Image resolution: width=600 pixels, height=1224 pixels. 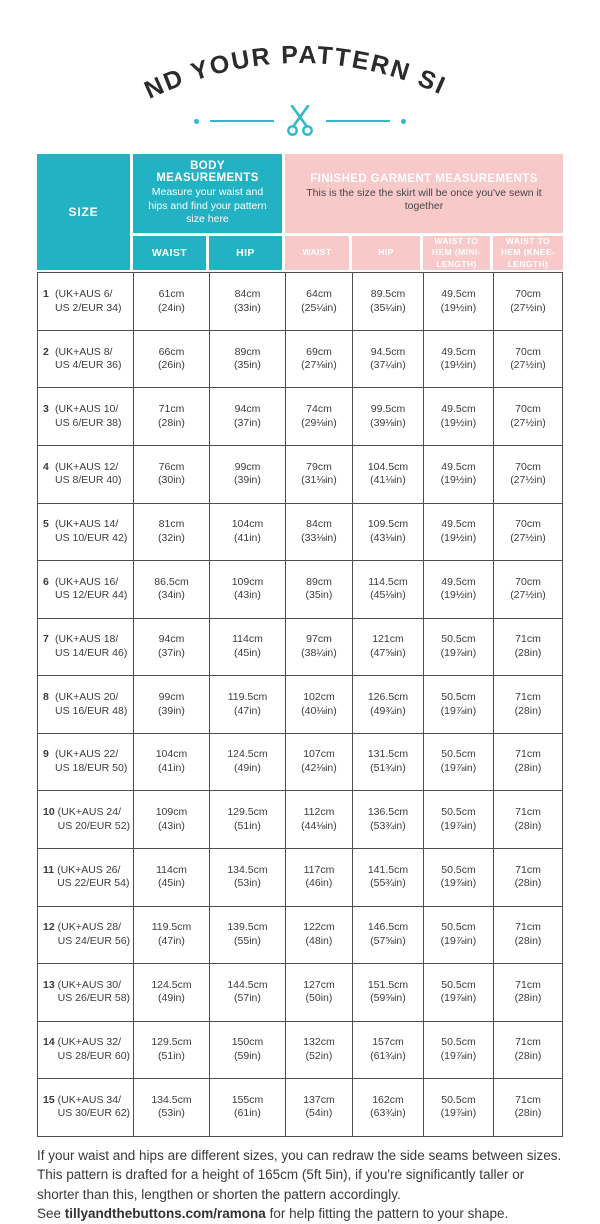 What do you see at coordinates (91, 646) in the screenshot?
I see `size-label: (UK+AUS 18/ US 14/EUR 46)` at bounding box center [91, 646].